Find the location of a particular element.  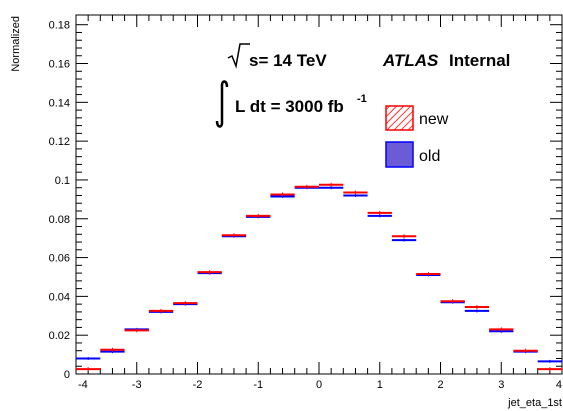

luminosity-label: L dt = 3000 fb is located at coordinates (289, 106).